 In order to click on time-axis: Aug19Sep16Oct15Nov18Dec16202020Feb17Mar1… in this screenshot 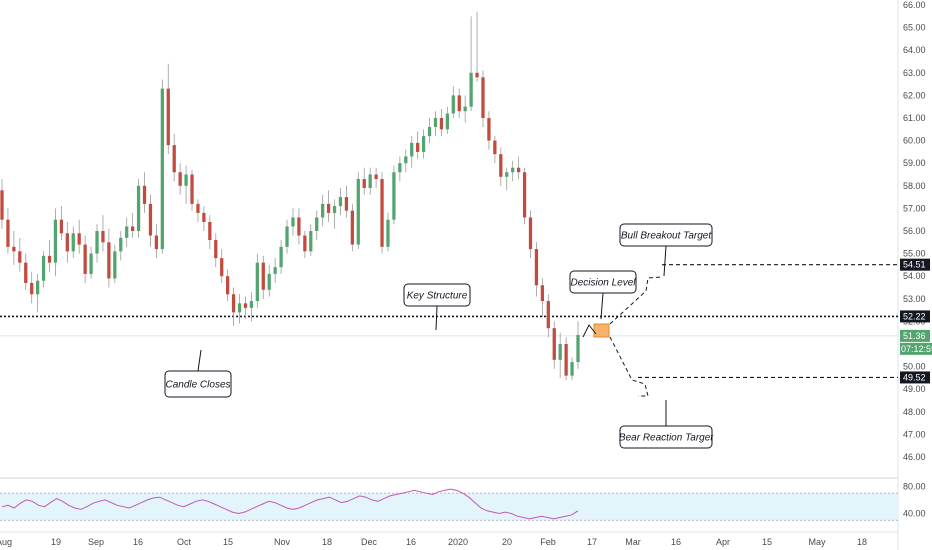, I will do `click(433, 542)`.